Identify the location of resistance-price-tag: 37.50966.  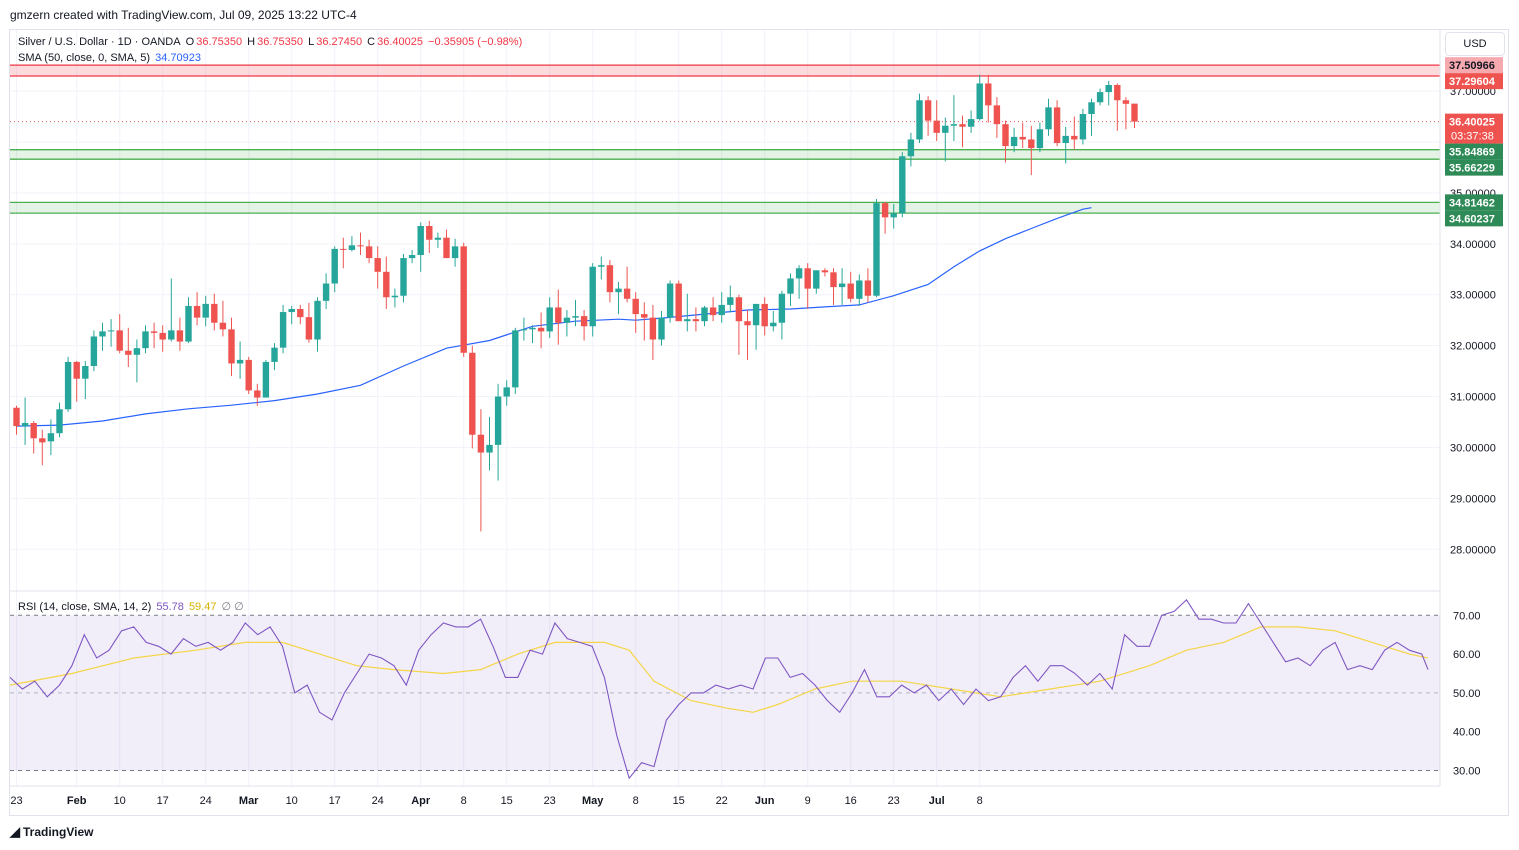
(1472, 66).